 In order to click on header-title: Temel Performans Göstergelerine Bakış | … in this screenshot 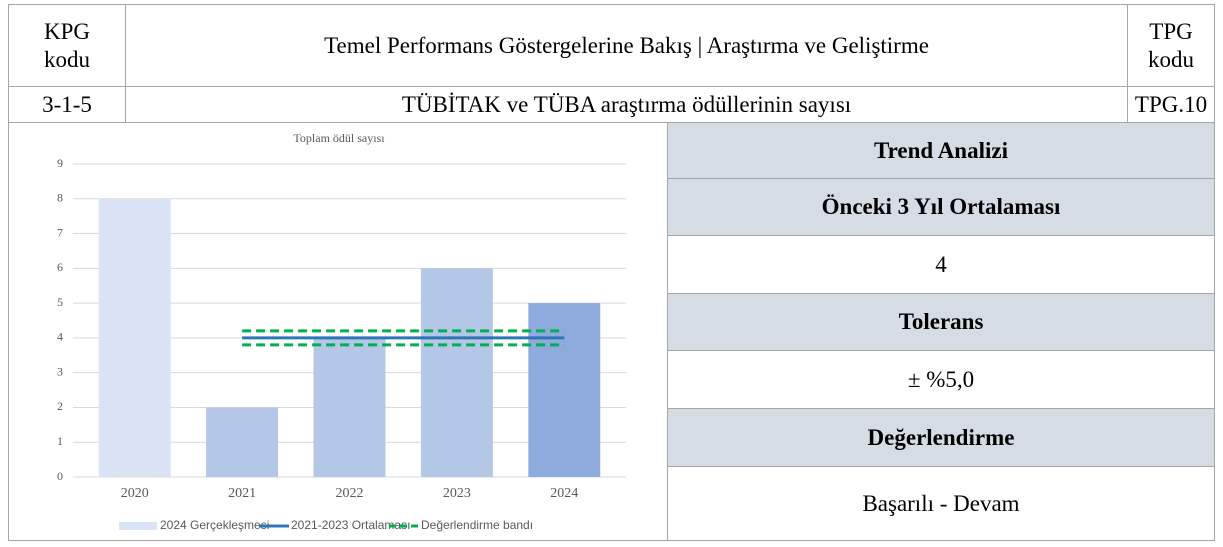, I will do `click(626, 45)`.